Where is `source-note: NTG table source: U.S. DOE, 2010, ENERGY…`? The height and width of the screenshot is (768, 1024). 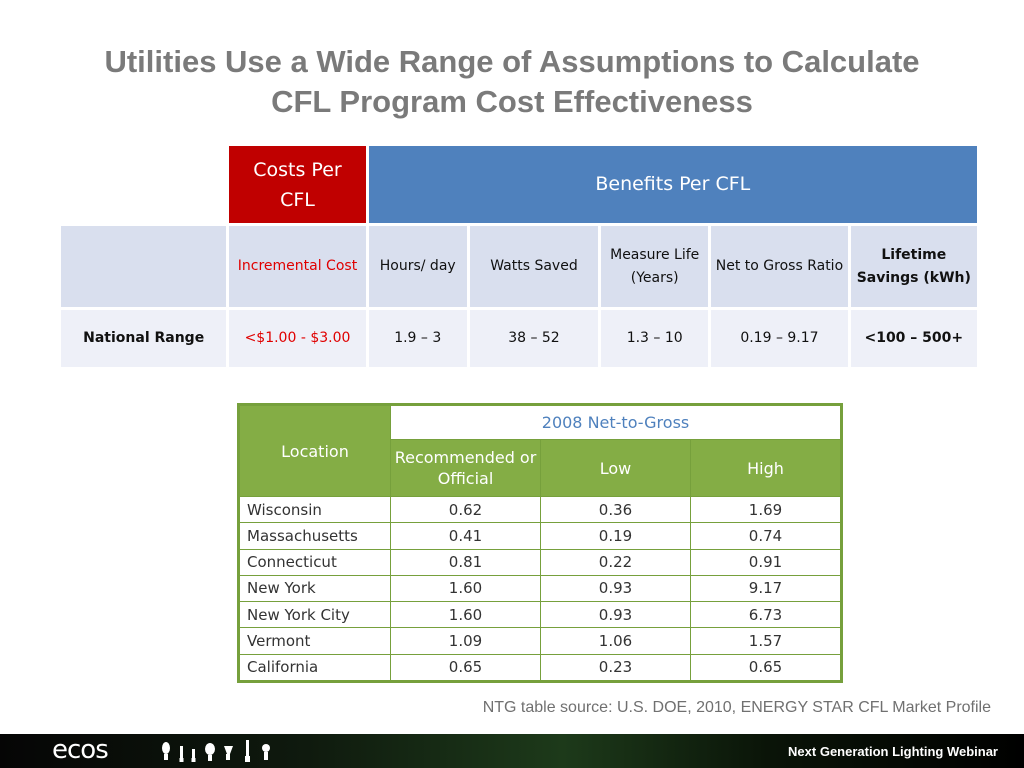 source-note: NTG table source: U.S. DOE, 2010, ENERGY… is located at coordinates (736, 707).